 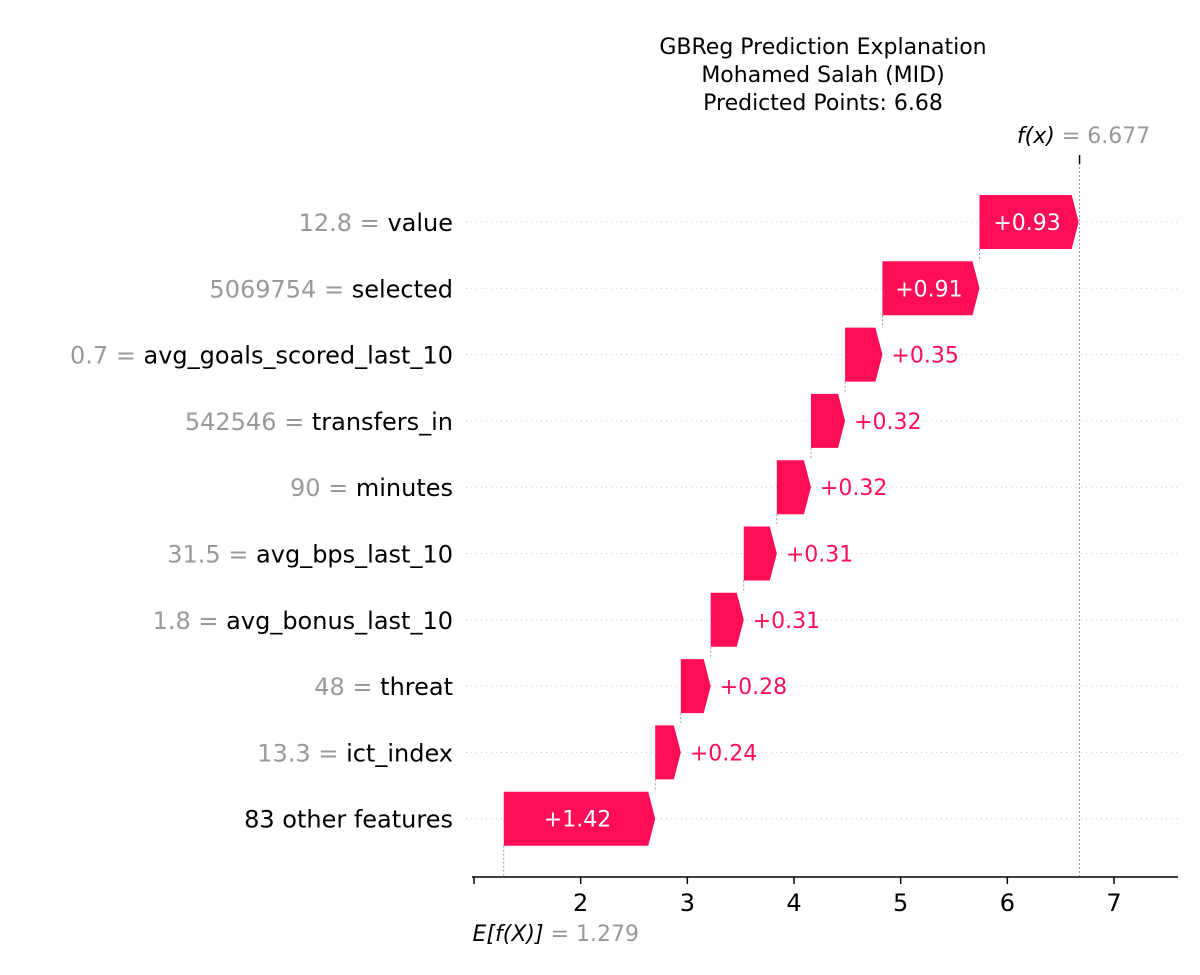 What do you see at coordinates (1113, 903) in the screenshot?
I see `x-tick-label: 7` at bounding box center [1113, 903].